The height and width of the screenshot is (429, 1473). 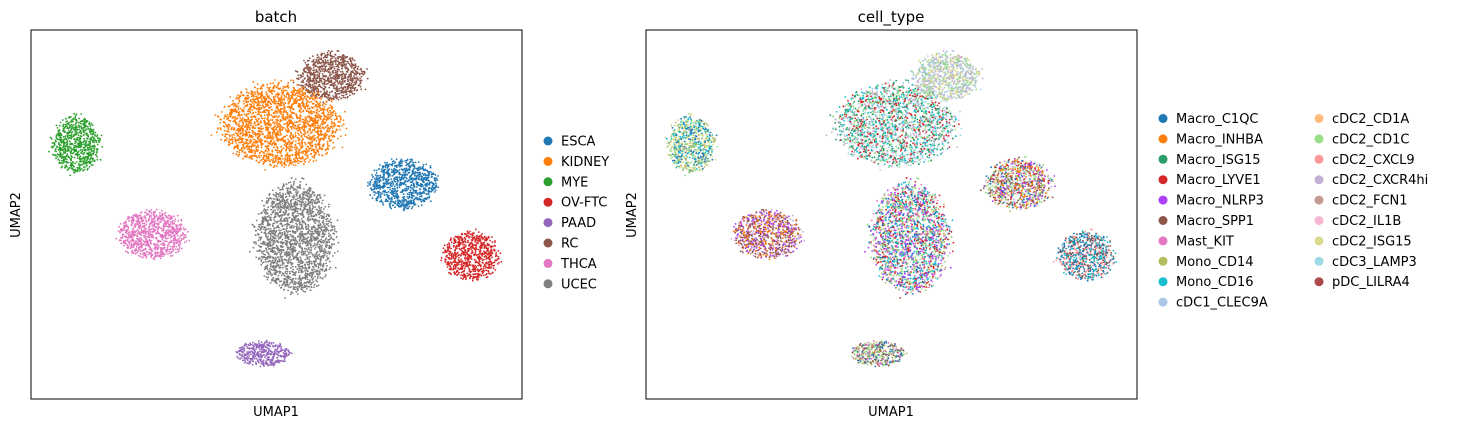 I want to click on legend-item-thca: THCA, so click(x=570, y=264).